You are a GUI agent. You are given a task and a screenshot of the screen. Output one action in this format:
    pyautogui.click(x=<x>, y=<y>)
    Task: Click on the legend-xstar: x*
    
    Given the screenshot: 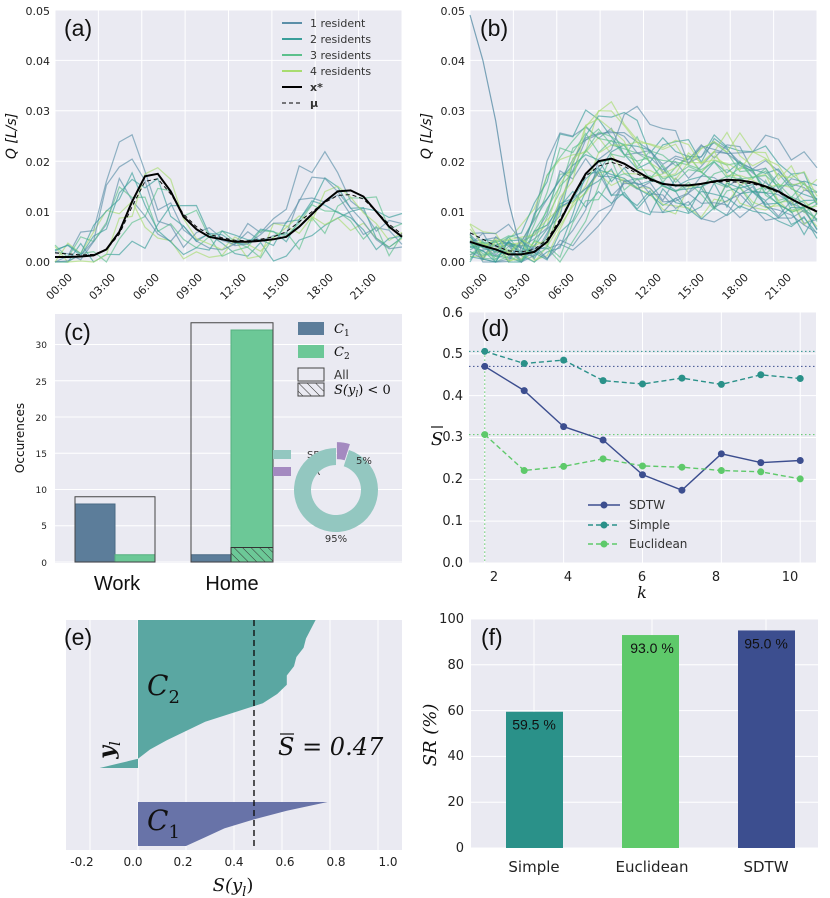 What is the action you would take?
    pyautogui.click(x=316, y=87)
    